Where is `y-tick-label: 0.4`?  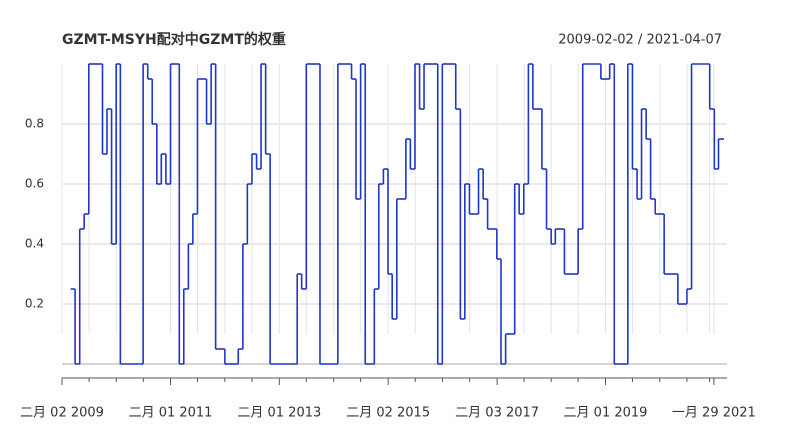 y-tick-label: 0.4 is located at coordinates (34, 244).